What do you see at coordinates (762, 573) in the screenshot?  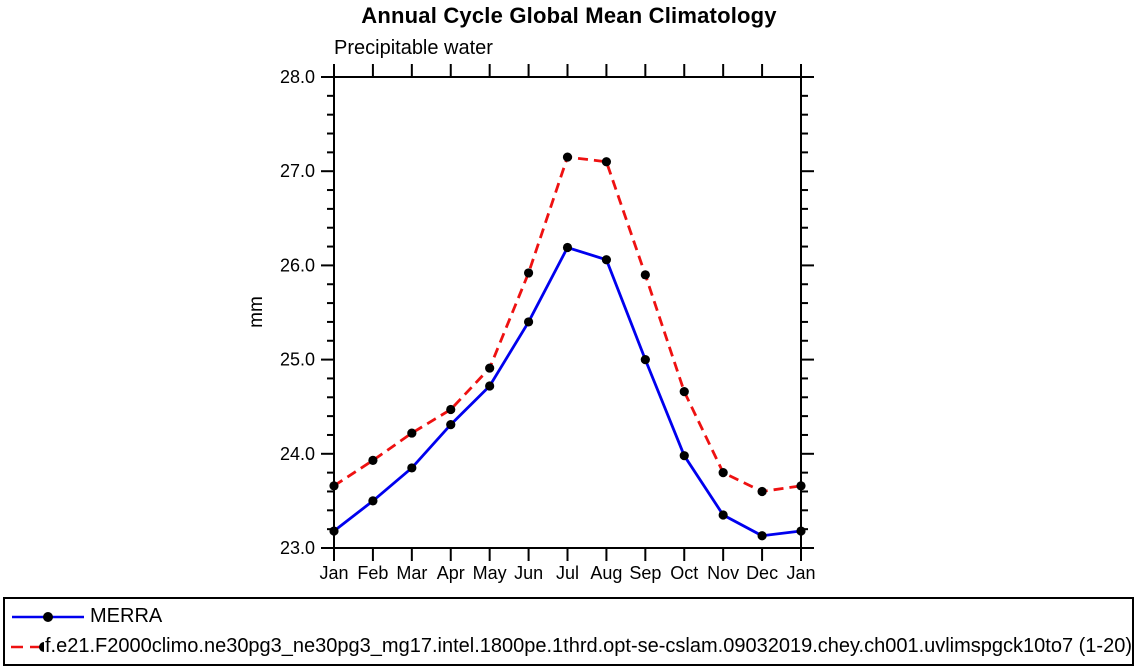 I see `x-tick-label: Dec` at bounding box center [762, 573].